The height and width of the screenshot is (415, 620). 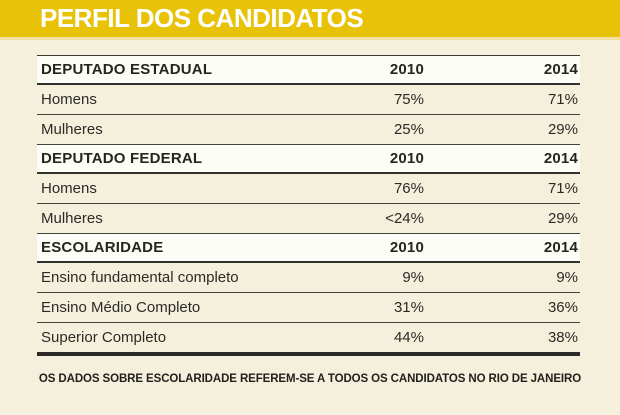 What do you see at coordinates (404, 218) in the screenshot?
I see `value-2010: <24%` at bounding box center [404, 218].